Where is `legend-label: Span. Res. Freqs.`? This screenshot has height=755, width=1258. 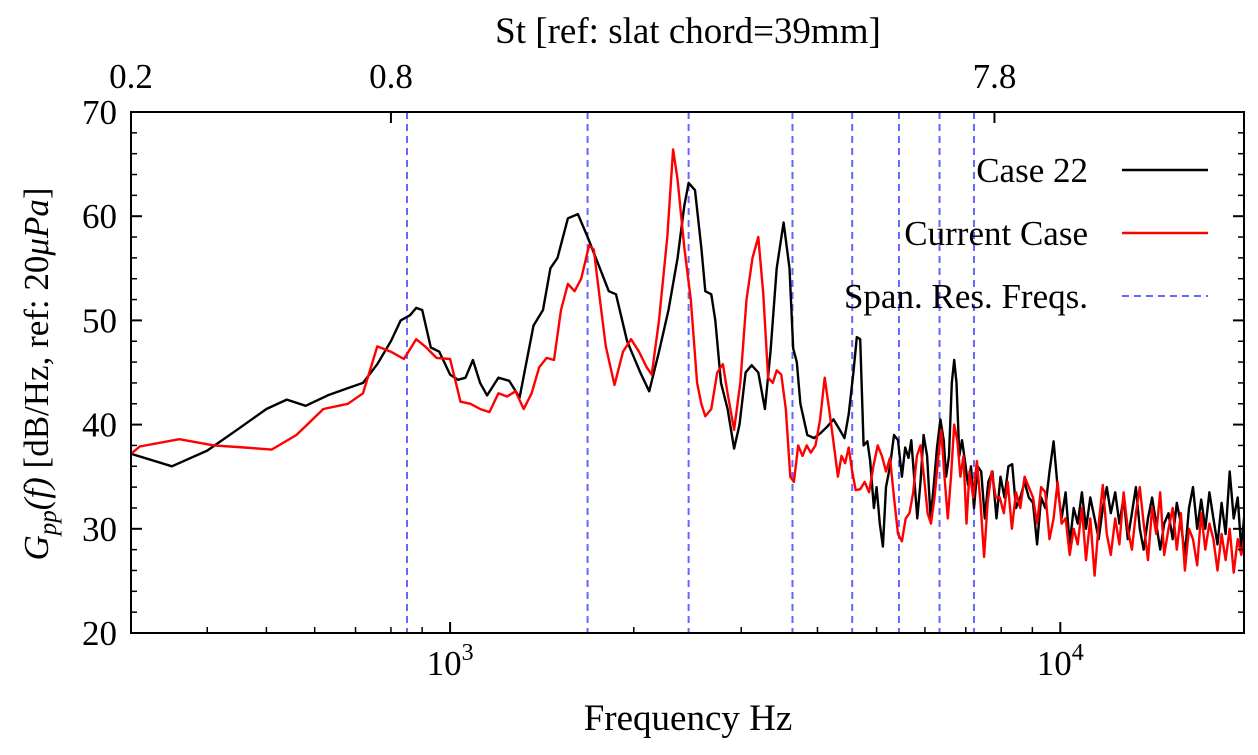
legend-label: Span. Res. Freqs. is located at coordinates (966, 296).